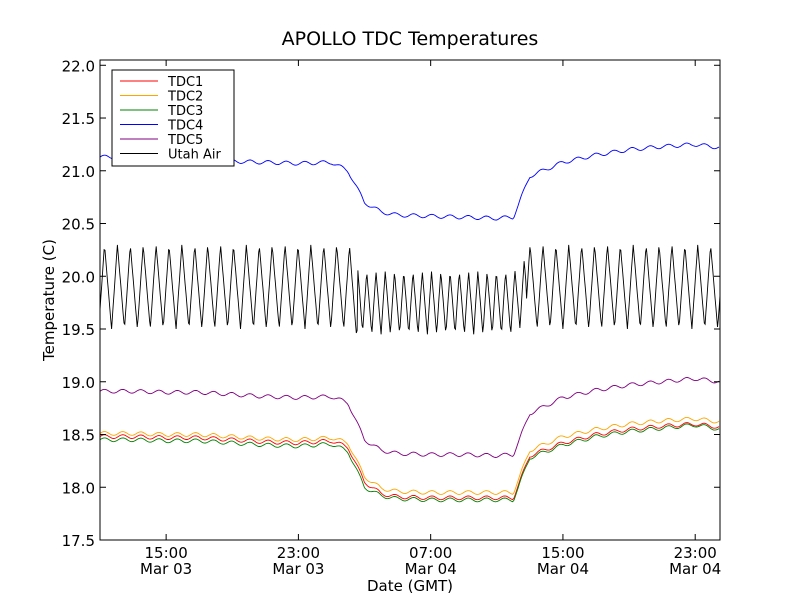  I want to click on legend-box, so click(173, 118).